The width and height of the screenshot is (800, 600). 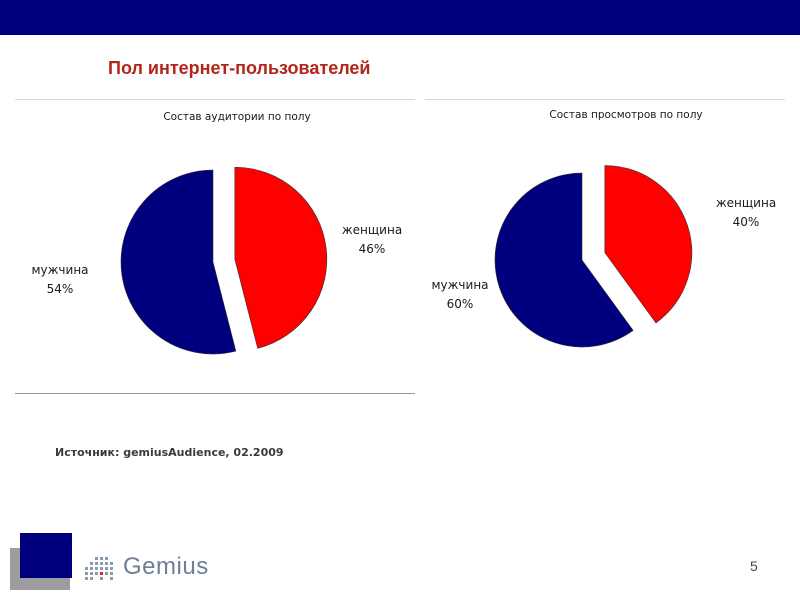 What do you see at coordinates (60, 289) in the screenshot?
I see `slice-value-label: 54%` at bounding box center [60, 289].